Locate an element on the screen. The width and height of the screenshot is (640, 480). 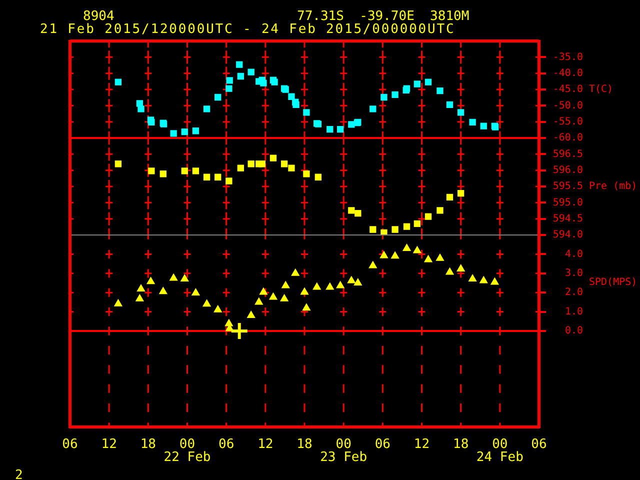
y-tick-label: 2.0 is located at coordinates (573, 292).